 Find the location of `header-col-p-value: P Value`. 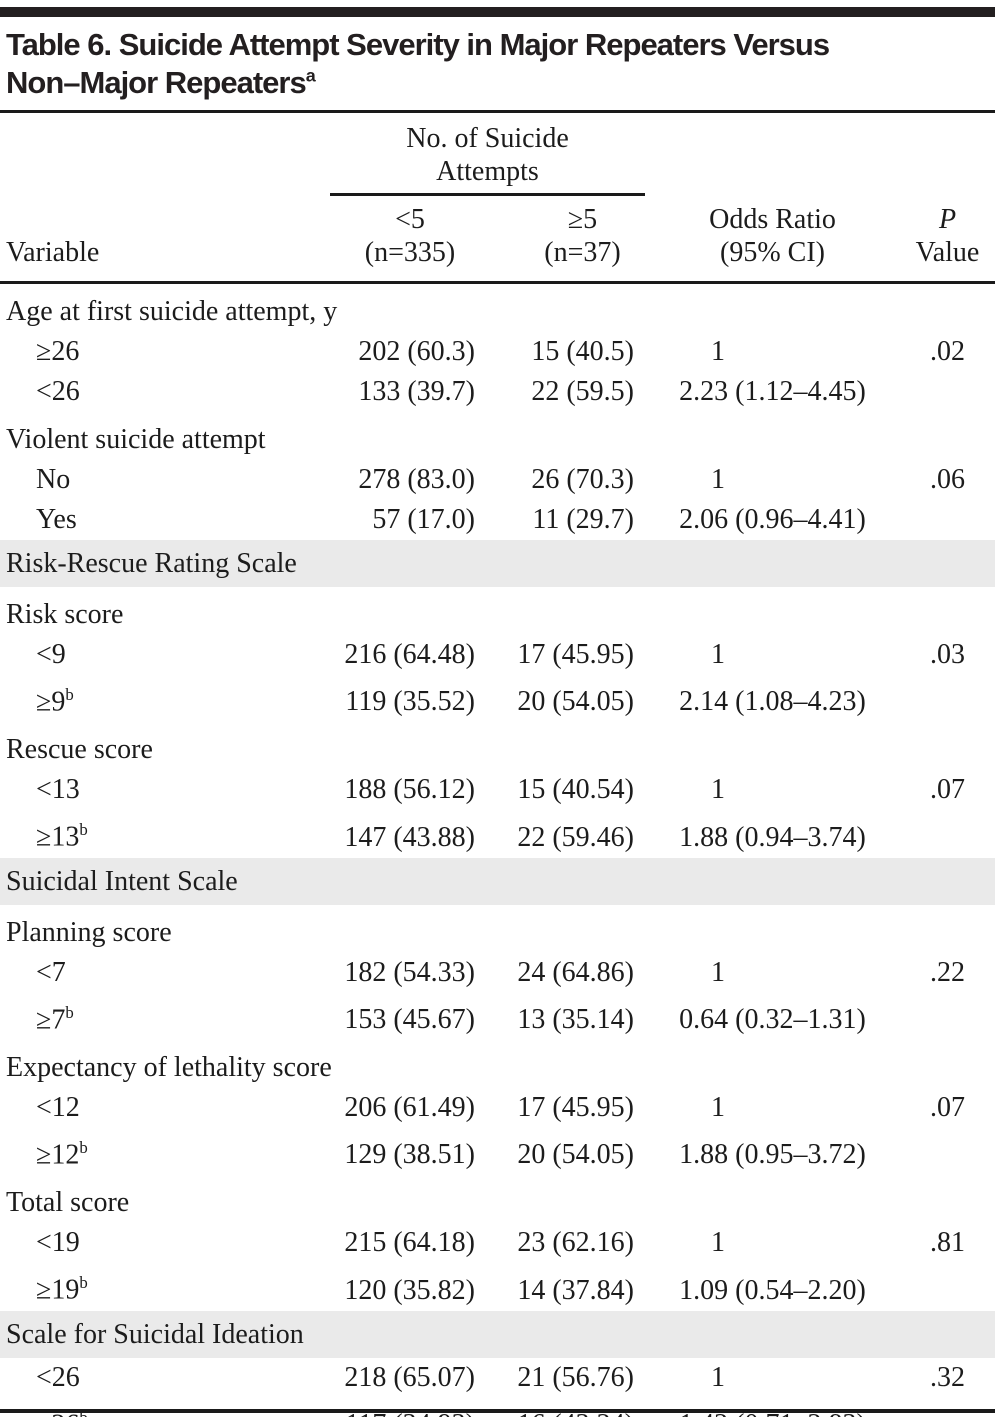

header-col-p-value: P Value is located at coordinates (947, 239).